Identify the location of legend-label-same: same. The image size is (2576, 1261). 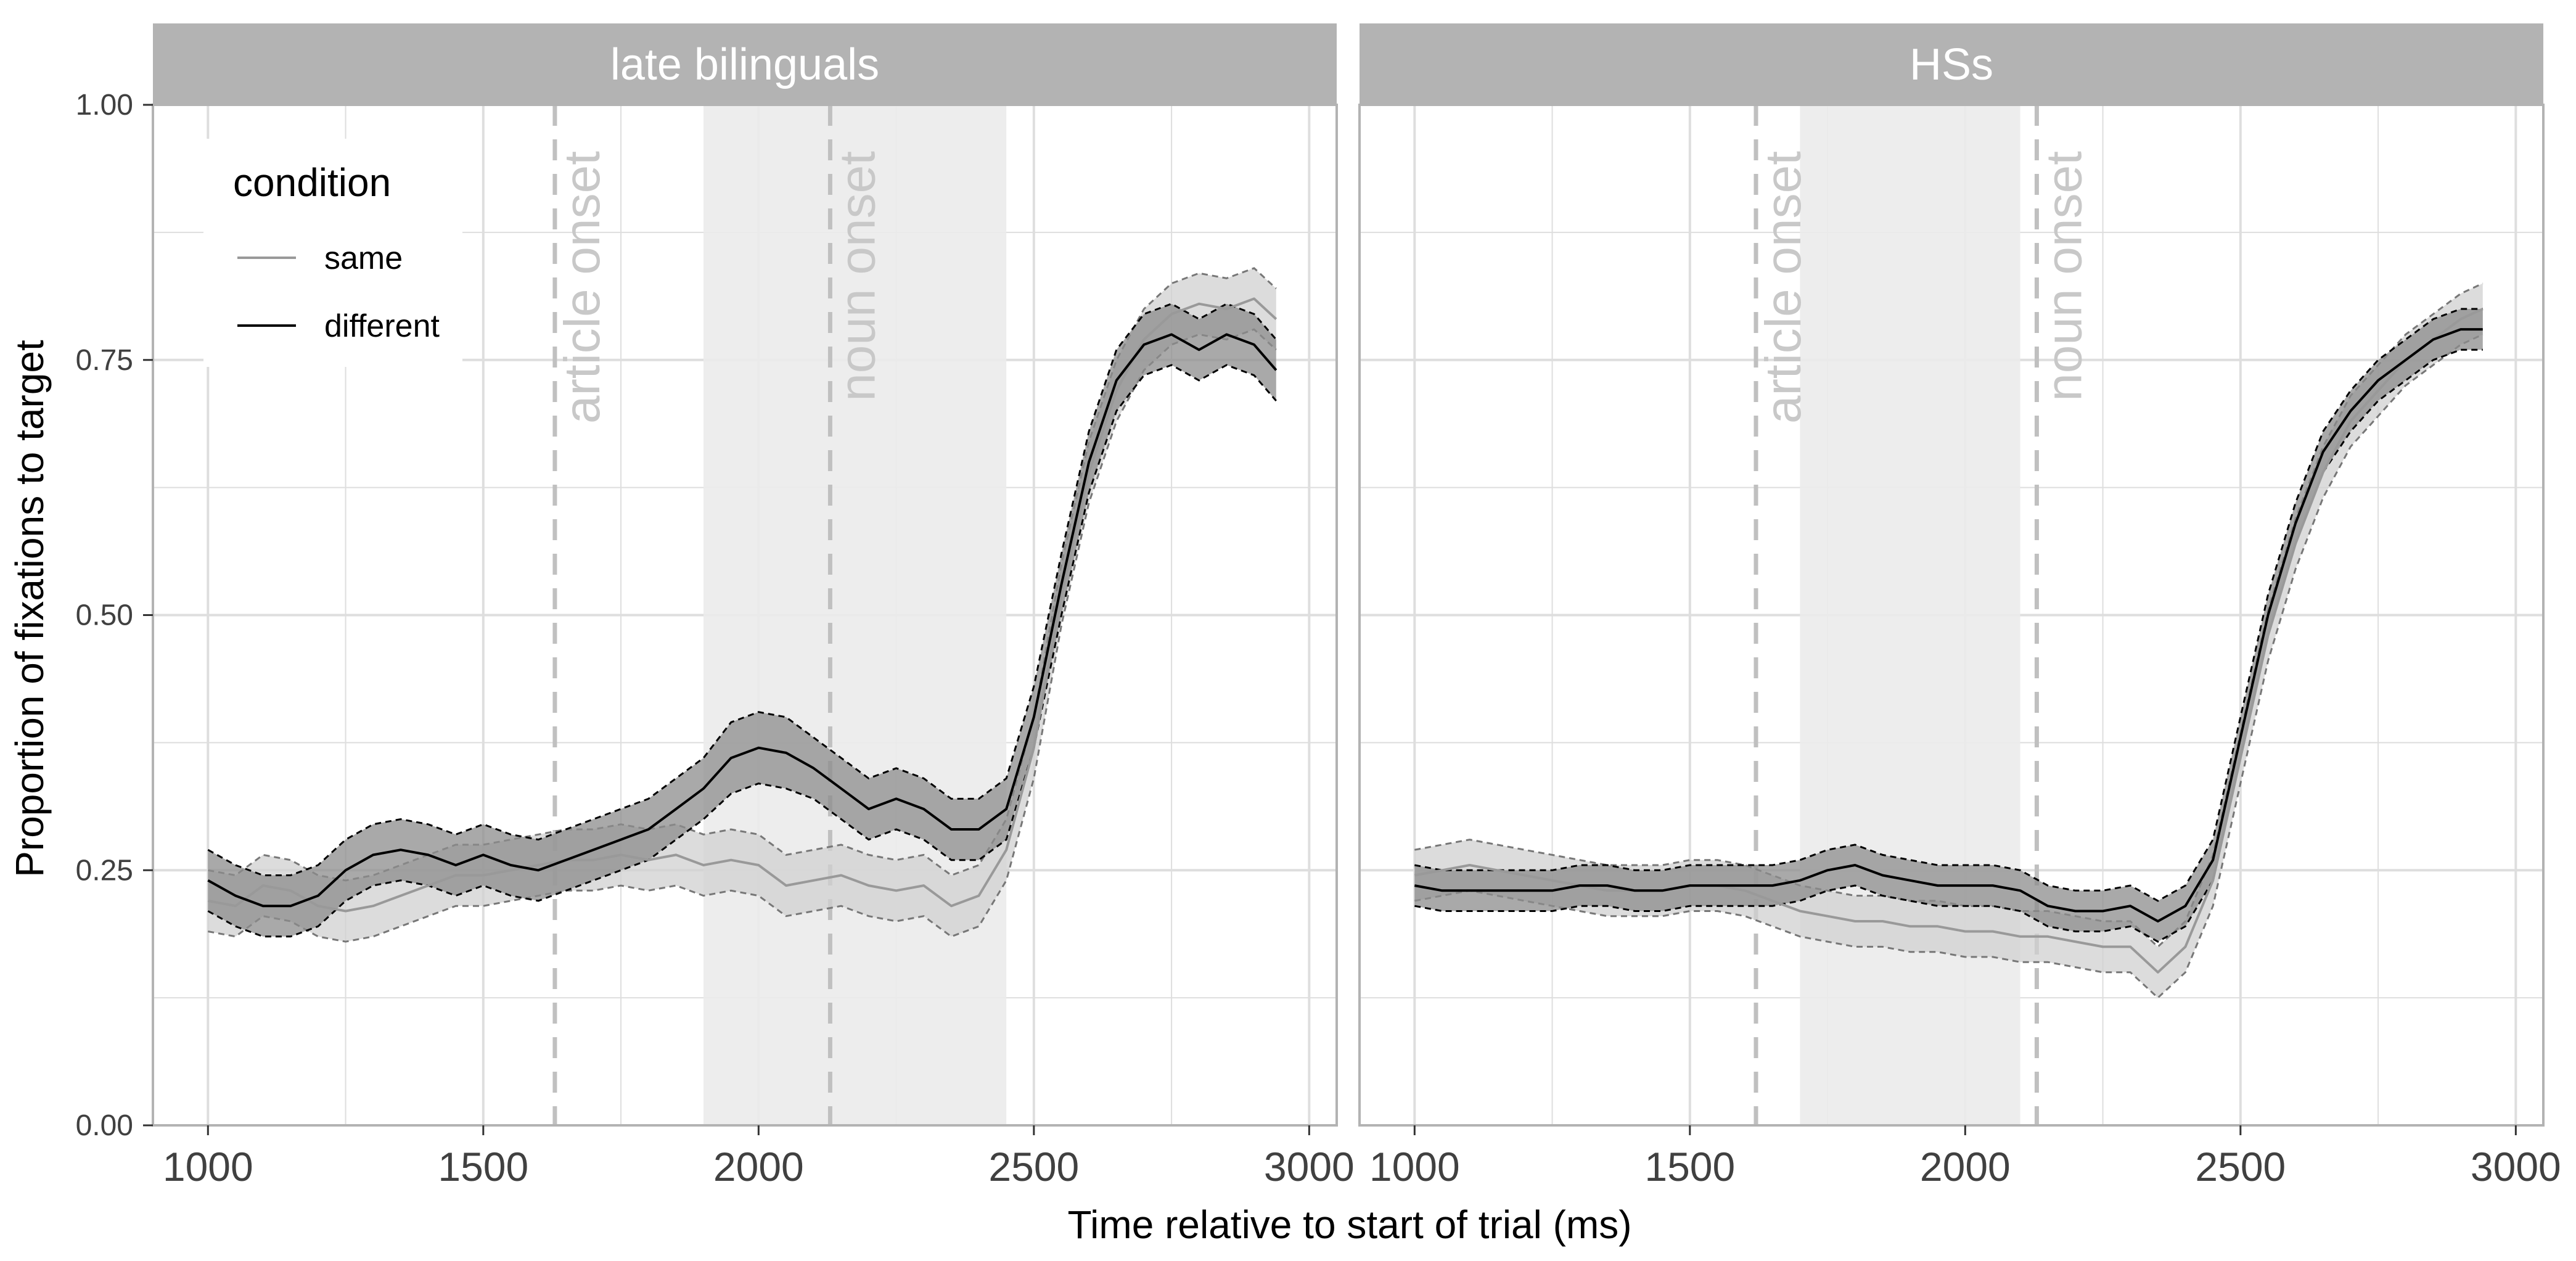
(363, 258).